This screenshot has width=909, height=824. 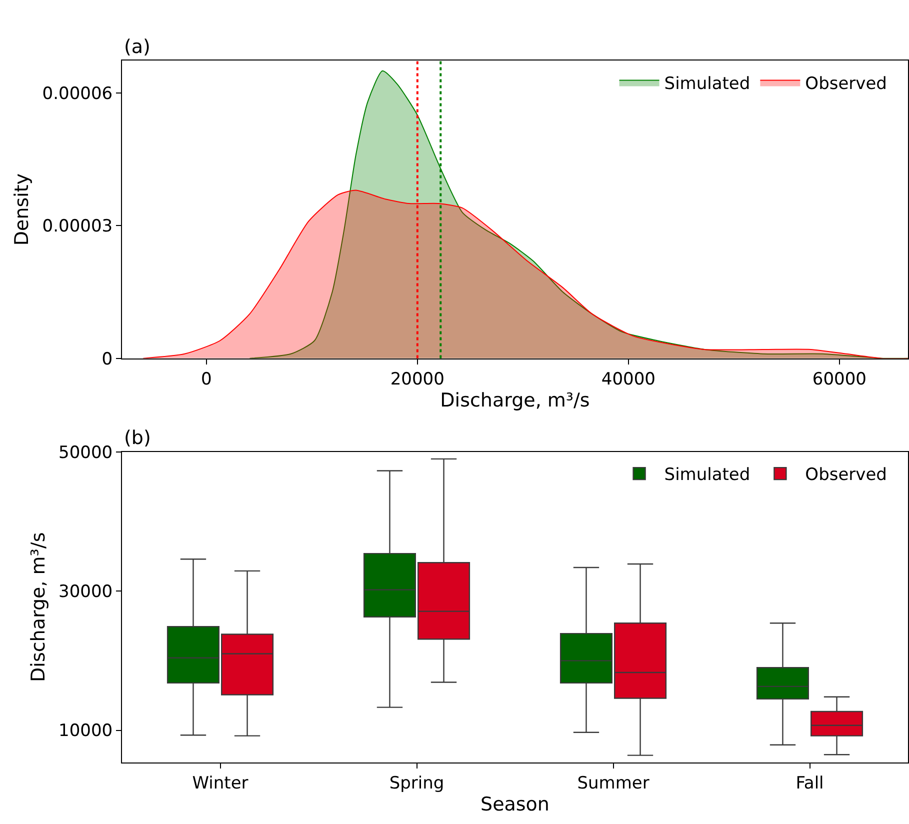 What do you see at coordinates (220, 784) in the screenshot?
I see `x-tick-label: Winter` at bounding box center [220, 784].